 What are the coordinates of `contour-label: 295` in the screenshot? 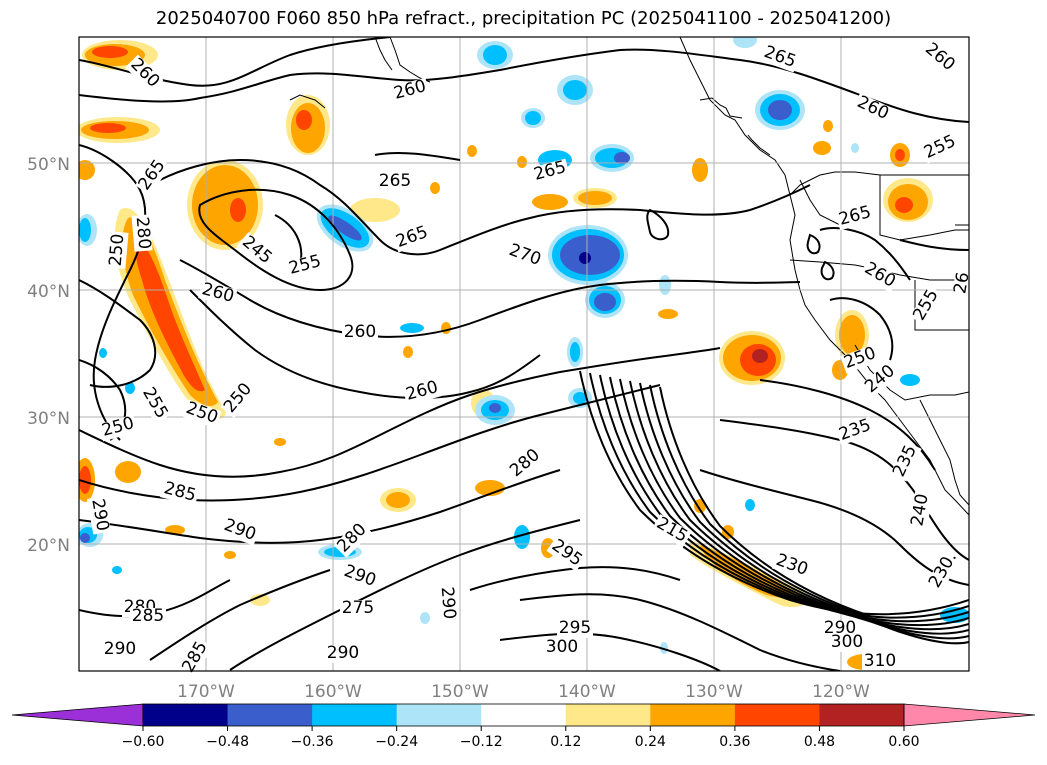 It's located at (575, 628).